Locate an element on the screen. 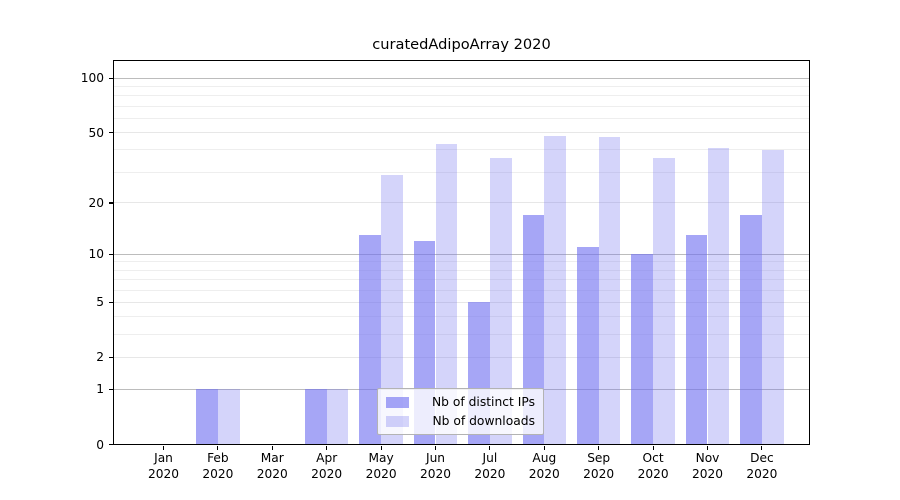 The height and width of the screenshot is (500, 900). x-tick-Jul is located at coordinates (490, 447).